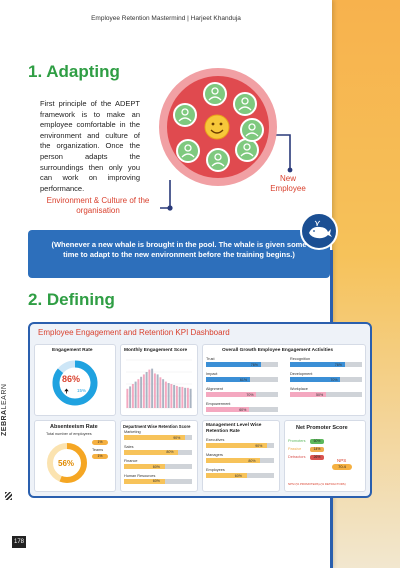  What do you see at coordinates (165, 194) in the screenshot?
I see `environment-connector-line` at bounding box center [165, 194].